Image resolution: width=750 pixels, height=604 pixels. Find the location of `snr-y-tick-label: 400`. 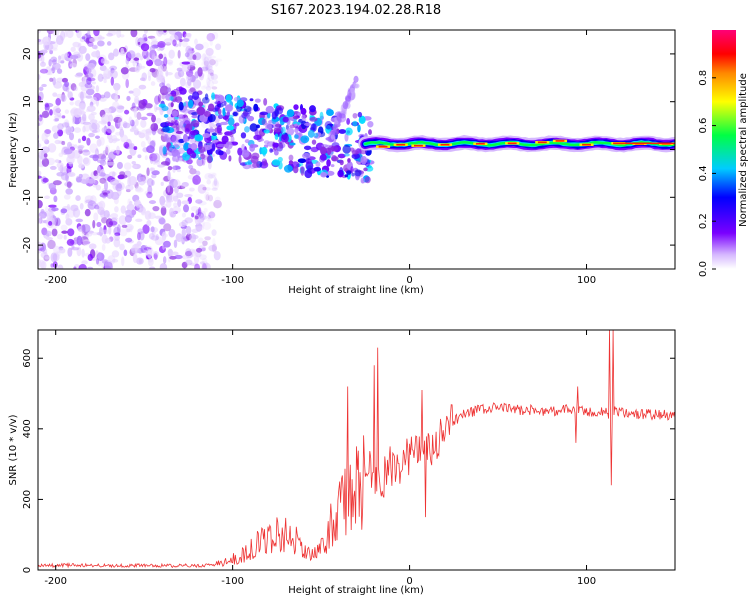

snr-y-tick-label: 400 is located at coordinates (27, 428).